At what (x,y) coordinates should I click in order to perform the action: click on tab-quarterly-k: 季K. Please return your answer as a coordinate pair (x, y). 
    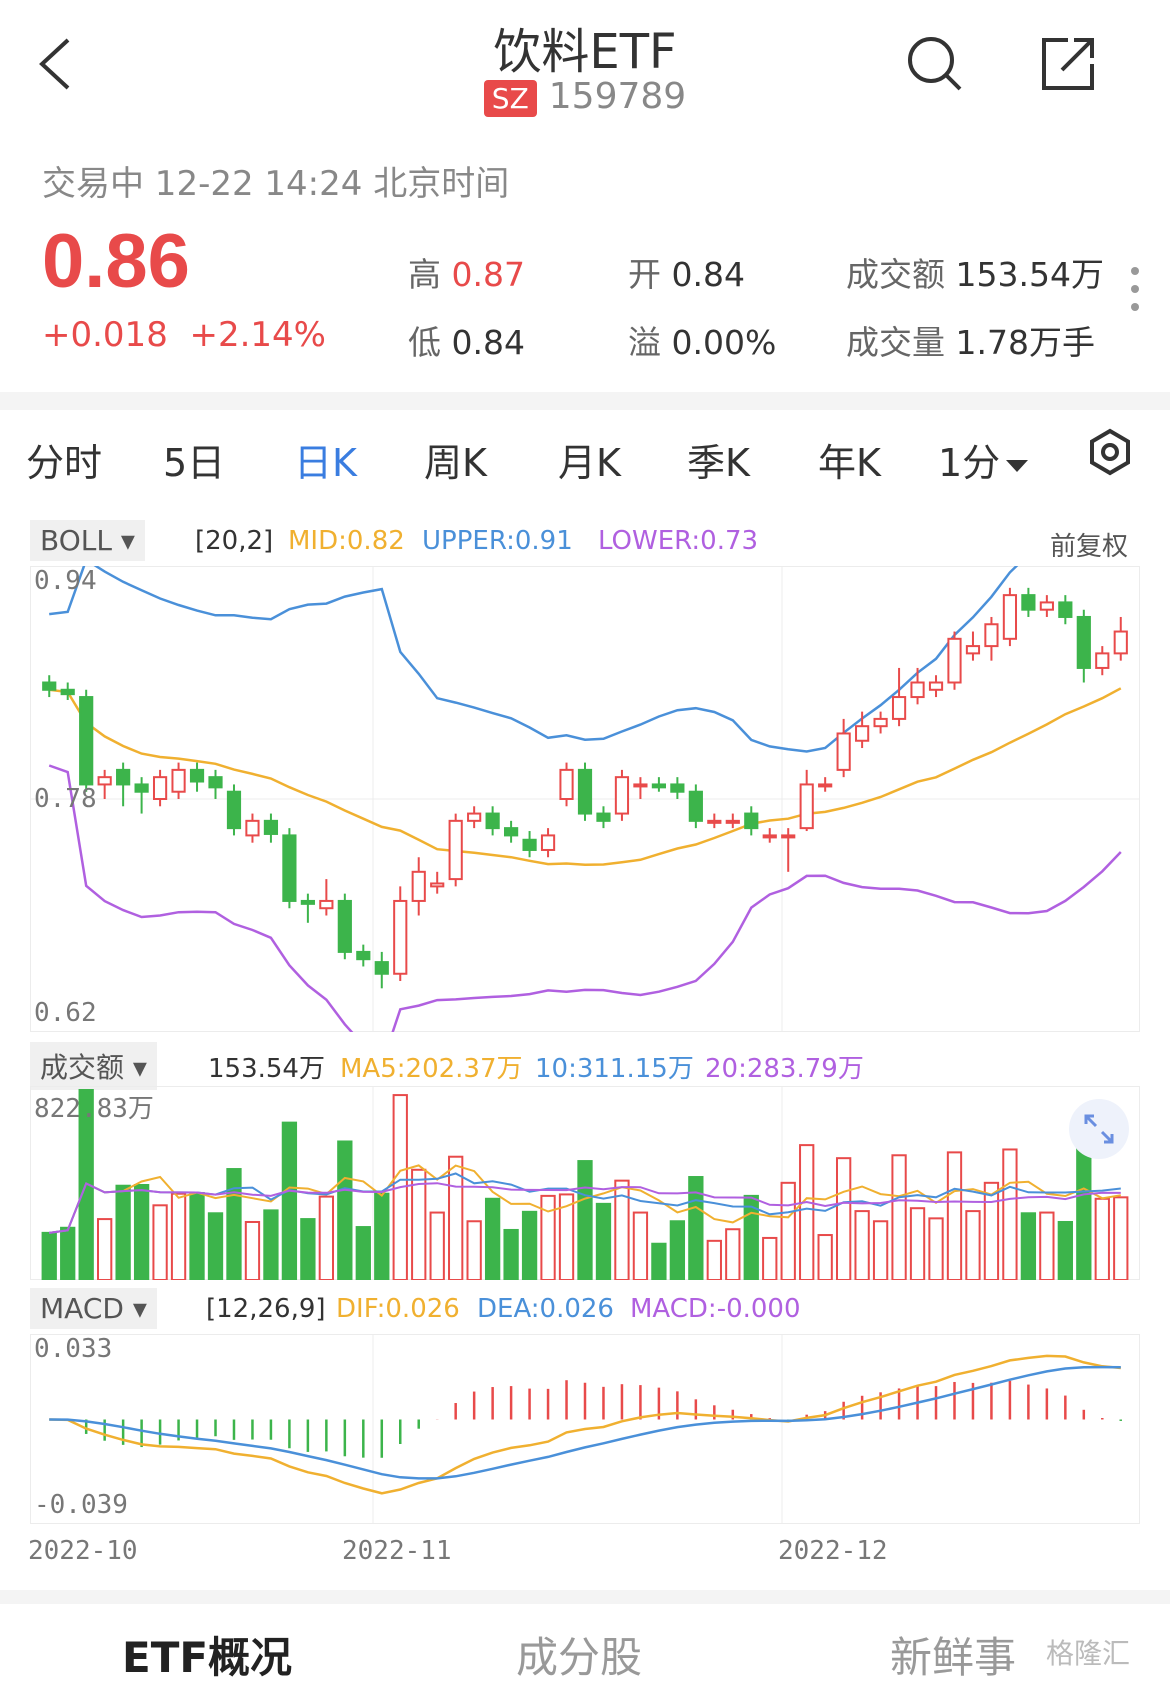
    Looking at the image, I should click on (718, 463).